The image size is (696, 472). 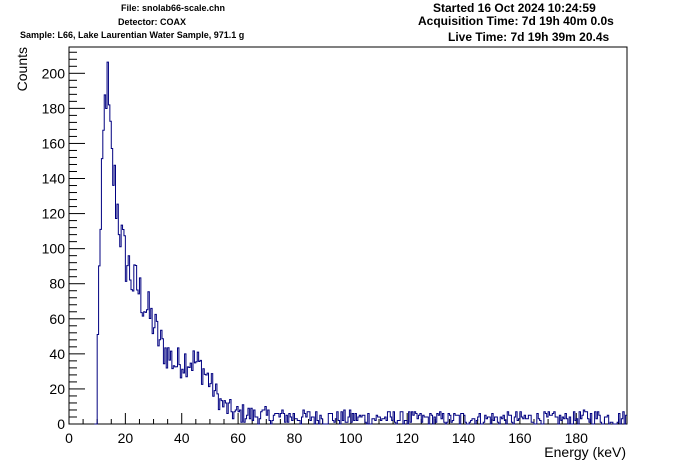 What do you see at coordinates (54, 249) in the screenshot?
I see `y-tick-label: 100` at bounding box center [54, 249].